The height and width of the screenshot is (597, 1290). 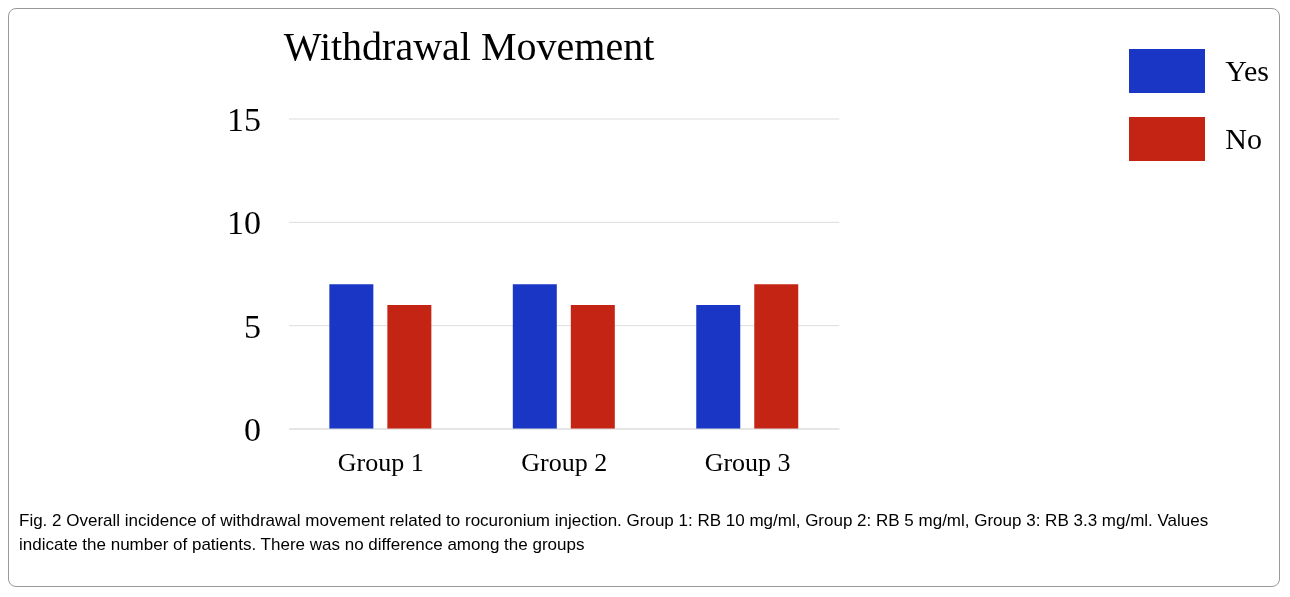 I want to click on y-tick-label: 15, so click(x=244, y=120).